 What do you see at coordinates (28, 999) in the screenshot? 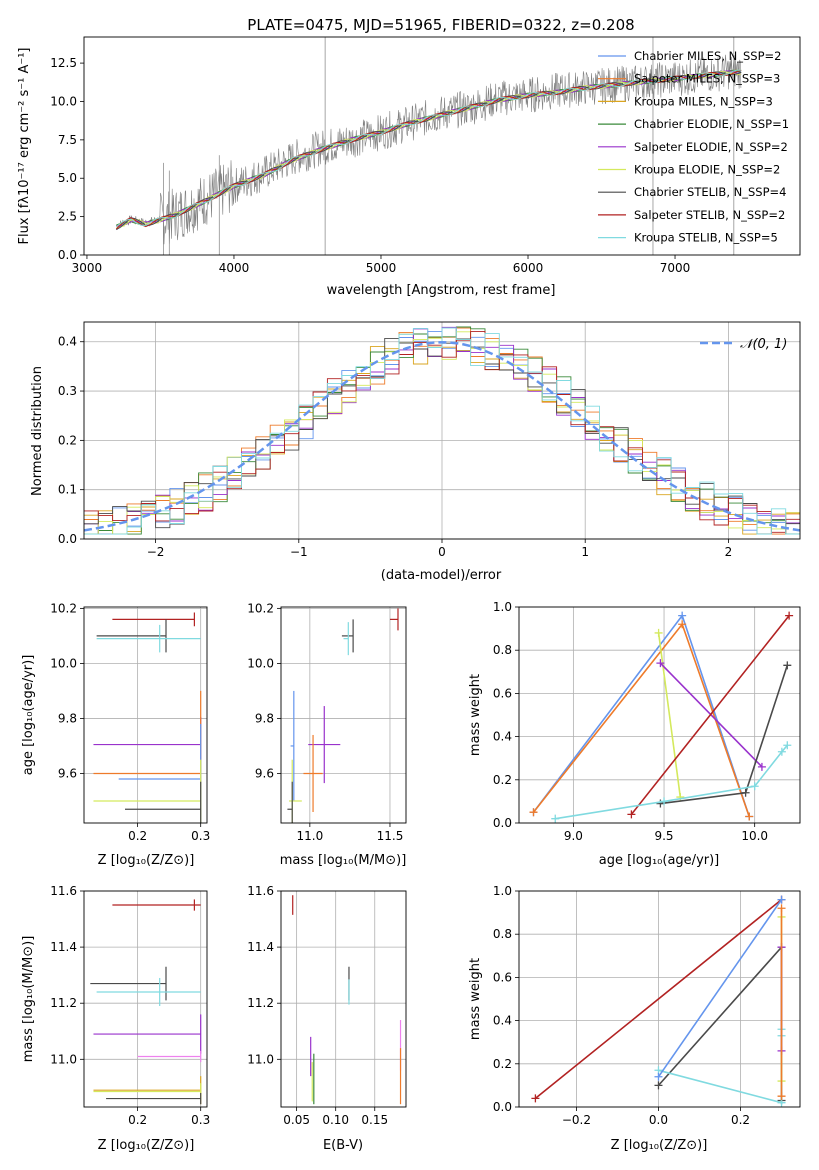
I see `mass-Z-ylabel: mass [log₁₀(M/M⊙)]` at bounding box center [28, 999].